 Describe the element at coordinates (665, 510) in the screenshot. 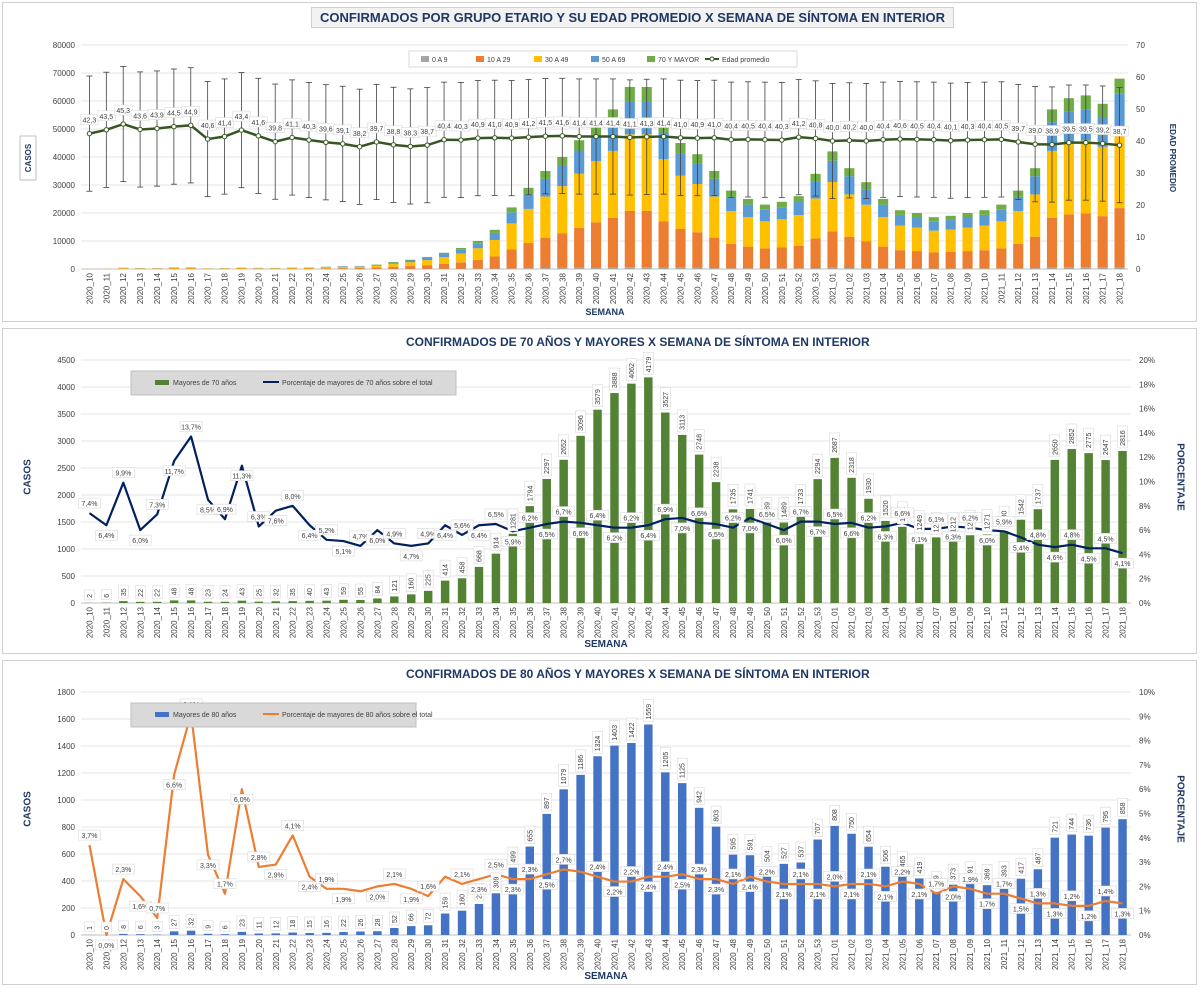

I see `chart2-pct-label: 6,9%` at that location.